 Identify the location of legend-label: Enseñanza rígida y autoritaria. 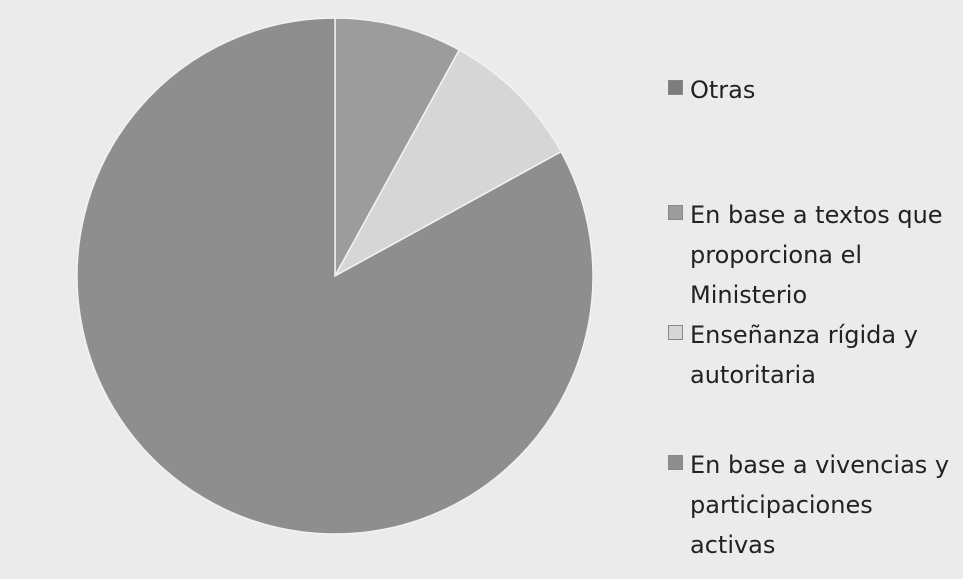
(804, 355).